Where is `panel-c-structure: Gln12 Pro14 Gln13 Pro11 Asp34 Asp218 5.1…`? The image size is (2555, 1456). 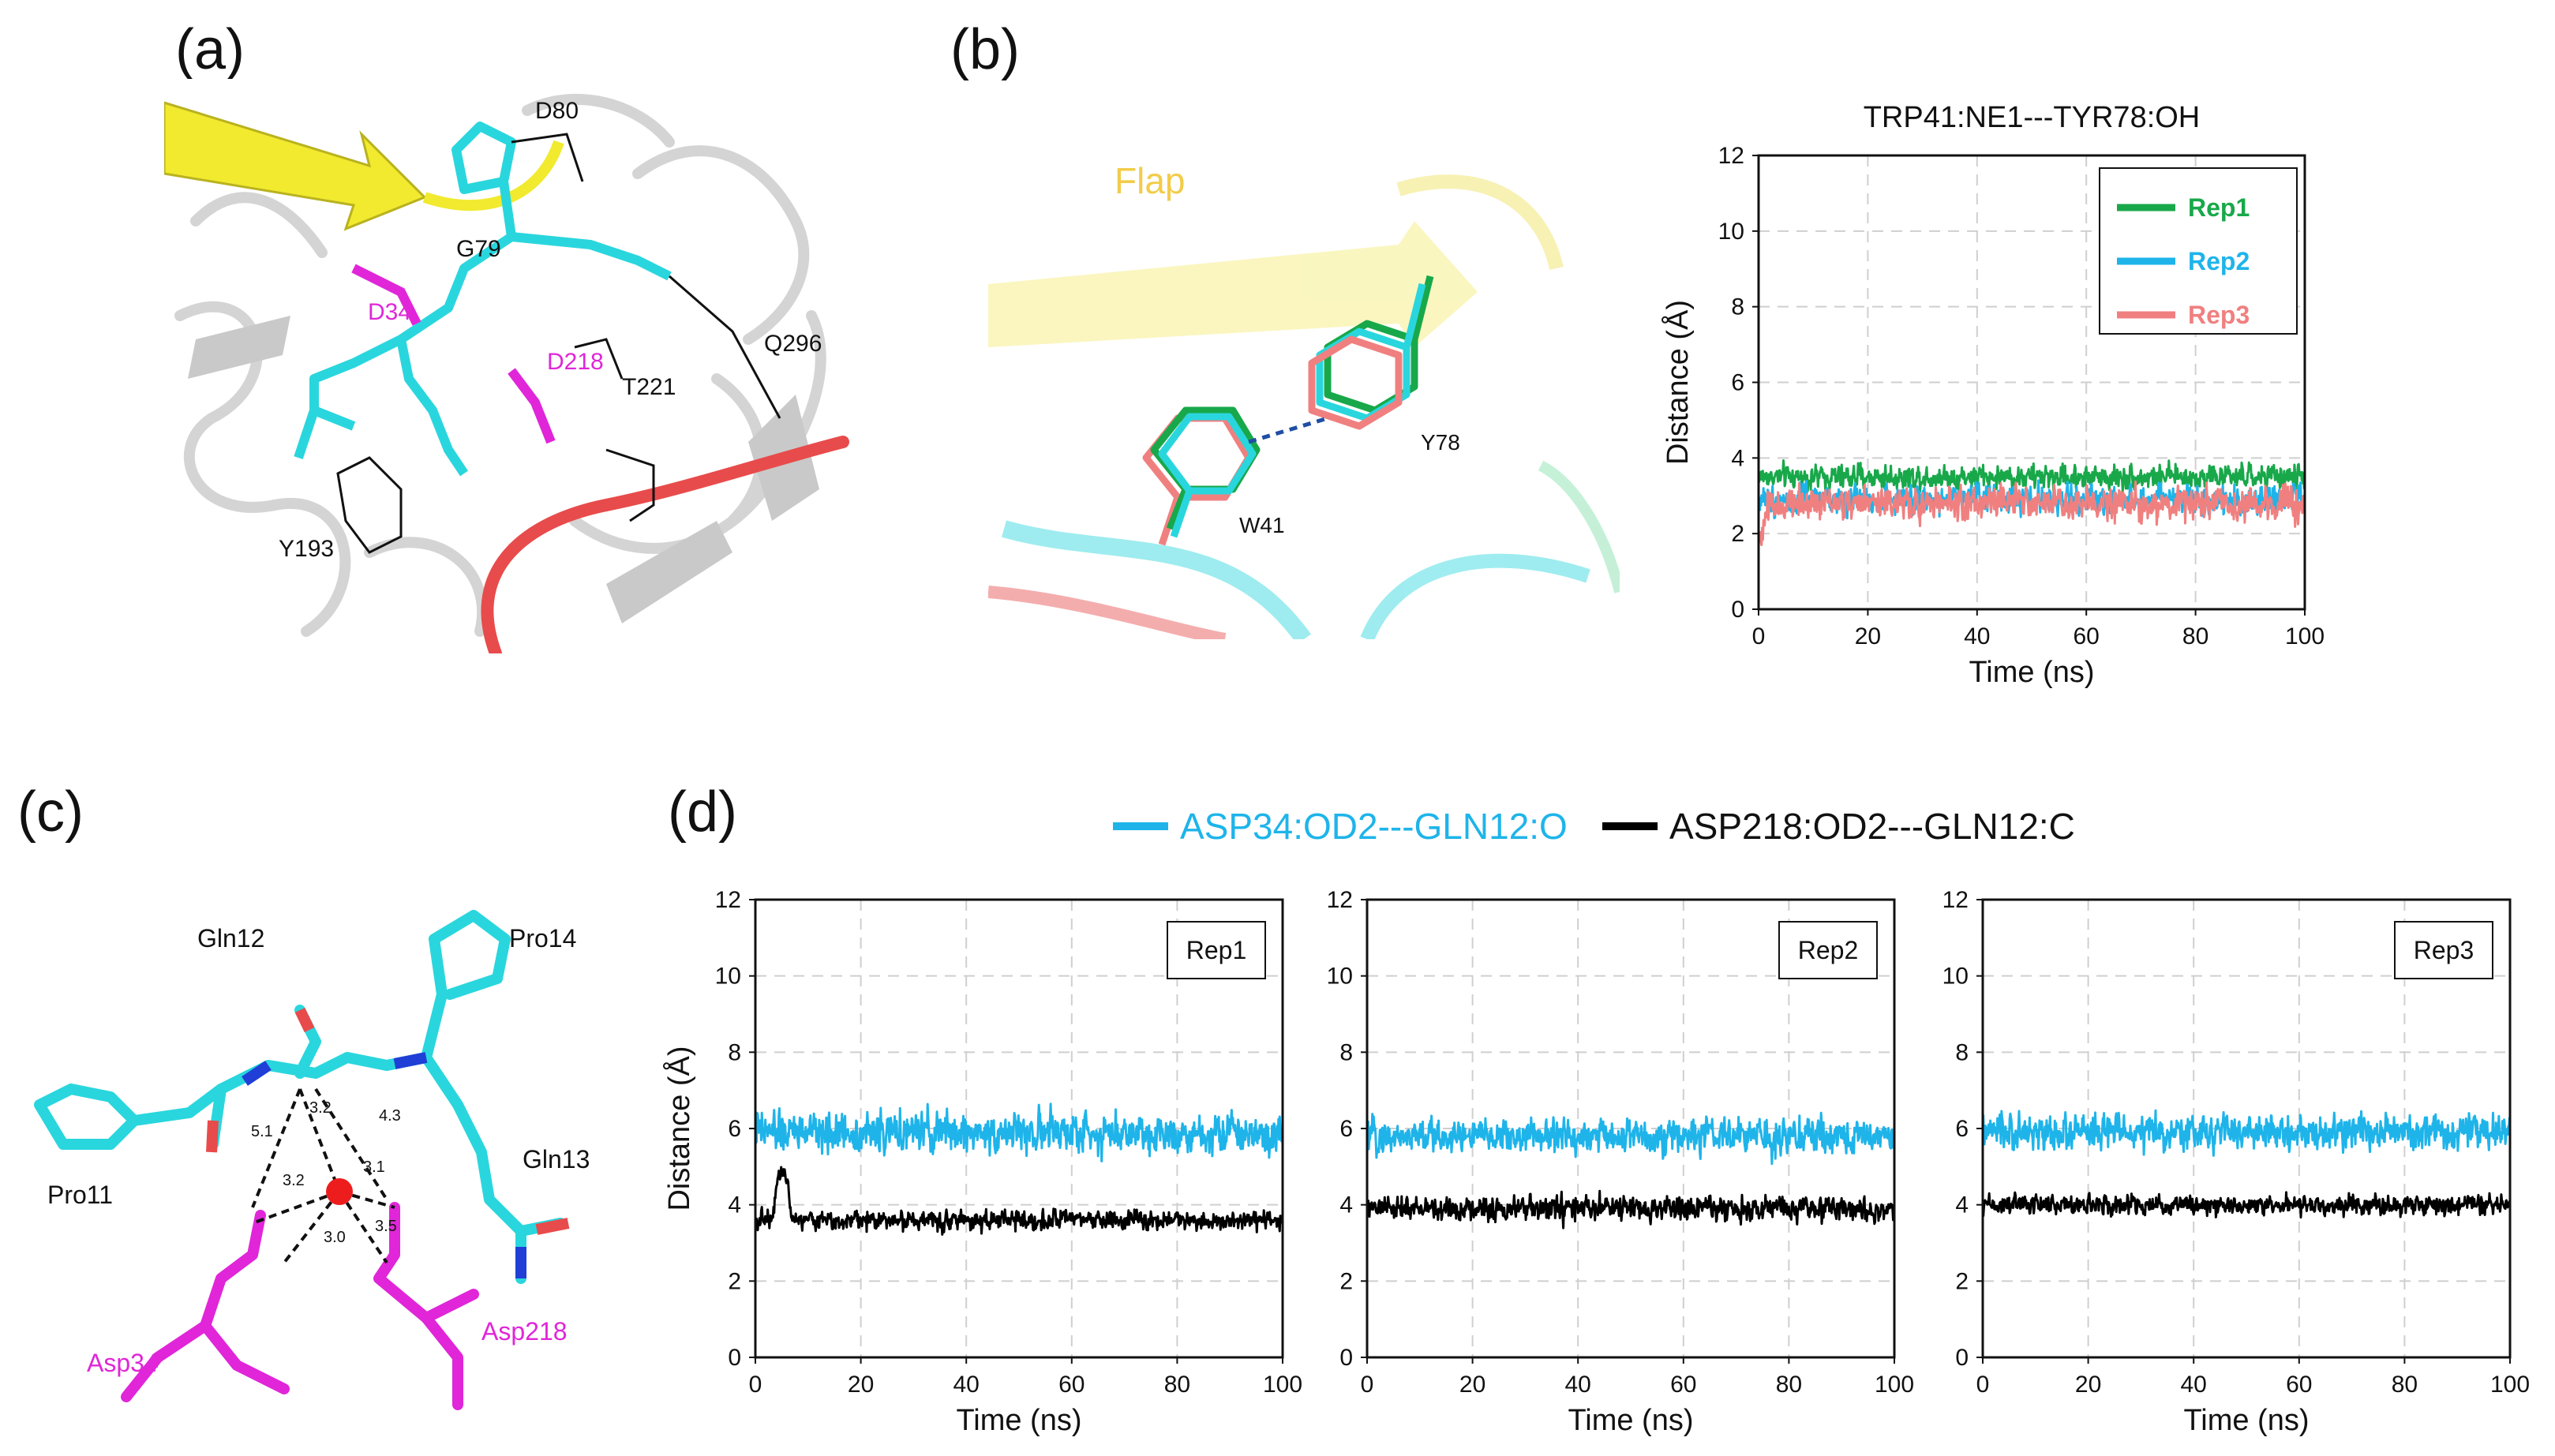 panel-c-structure: Gln12 Pro14 Gln13 Pro11 Asp34 Asp218 5.1… is located at coordinates (316, 1144).